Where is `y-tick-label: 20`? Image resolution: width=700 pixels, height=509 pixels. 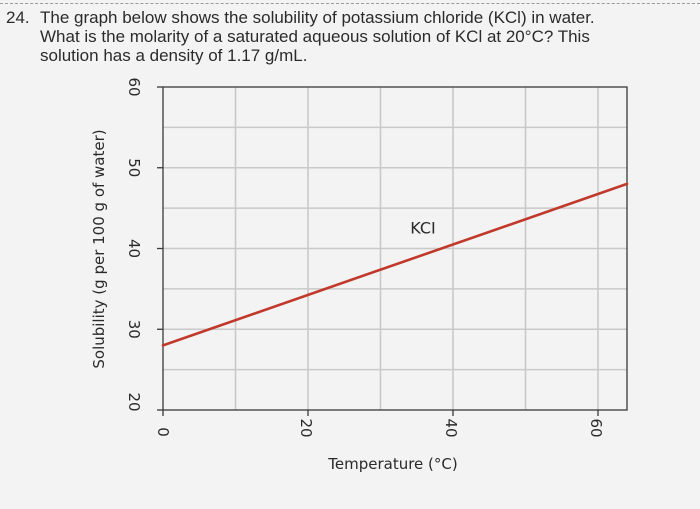 y-tick-label: 20 is located at coordinates (134, 401).